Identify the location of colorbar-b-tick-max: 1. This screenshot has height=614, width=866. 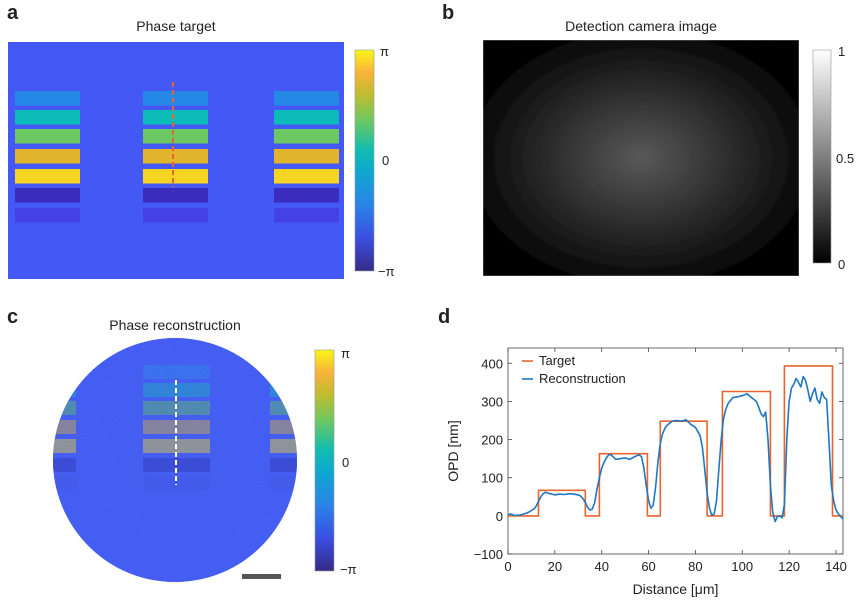
(842, 51).